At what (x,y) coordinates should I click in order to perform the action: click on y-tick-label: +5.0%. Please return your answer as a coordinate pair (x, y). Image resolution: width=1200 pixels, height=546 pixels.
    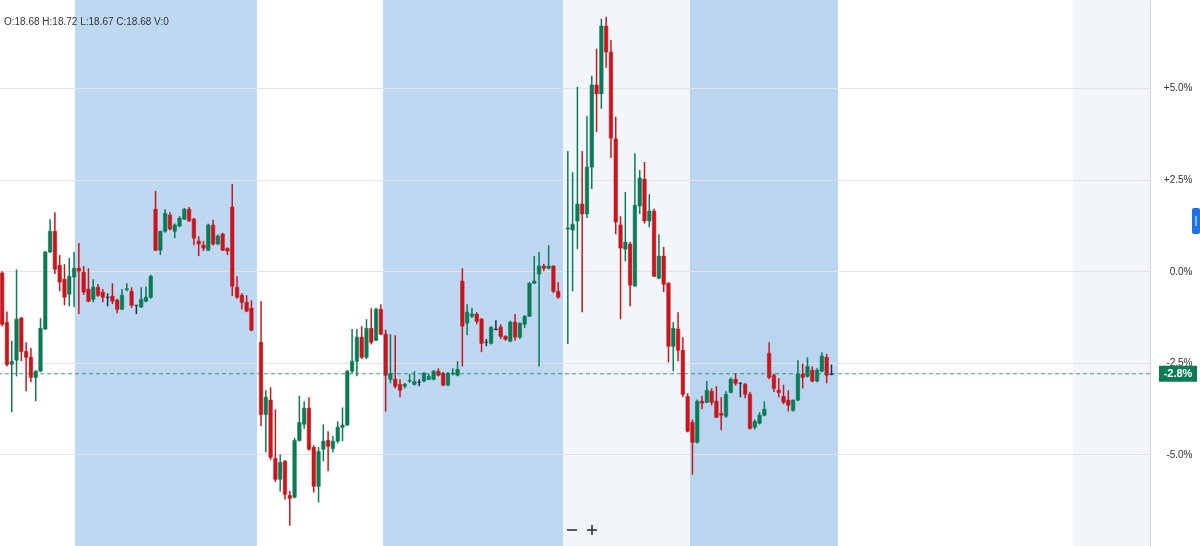
    Looking at the image, I should click on (1178, 88).